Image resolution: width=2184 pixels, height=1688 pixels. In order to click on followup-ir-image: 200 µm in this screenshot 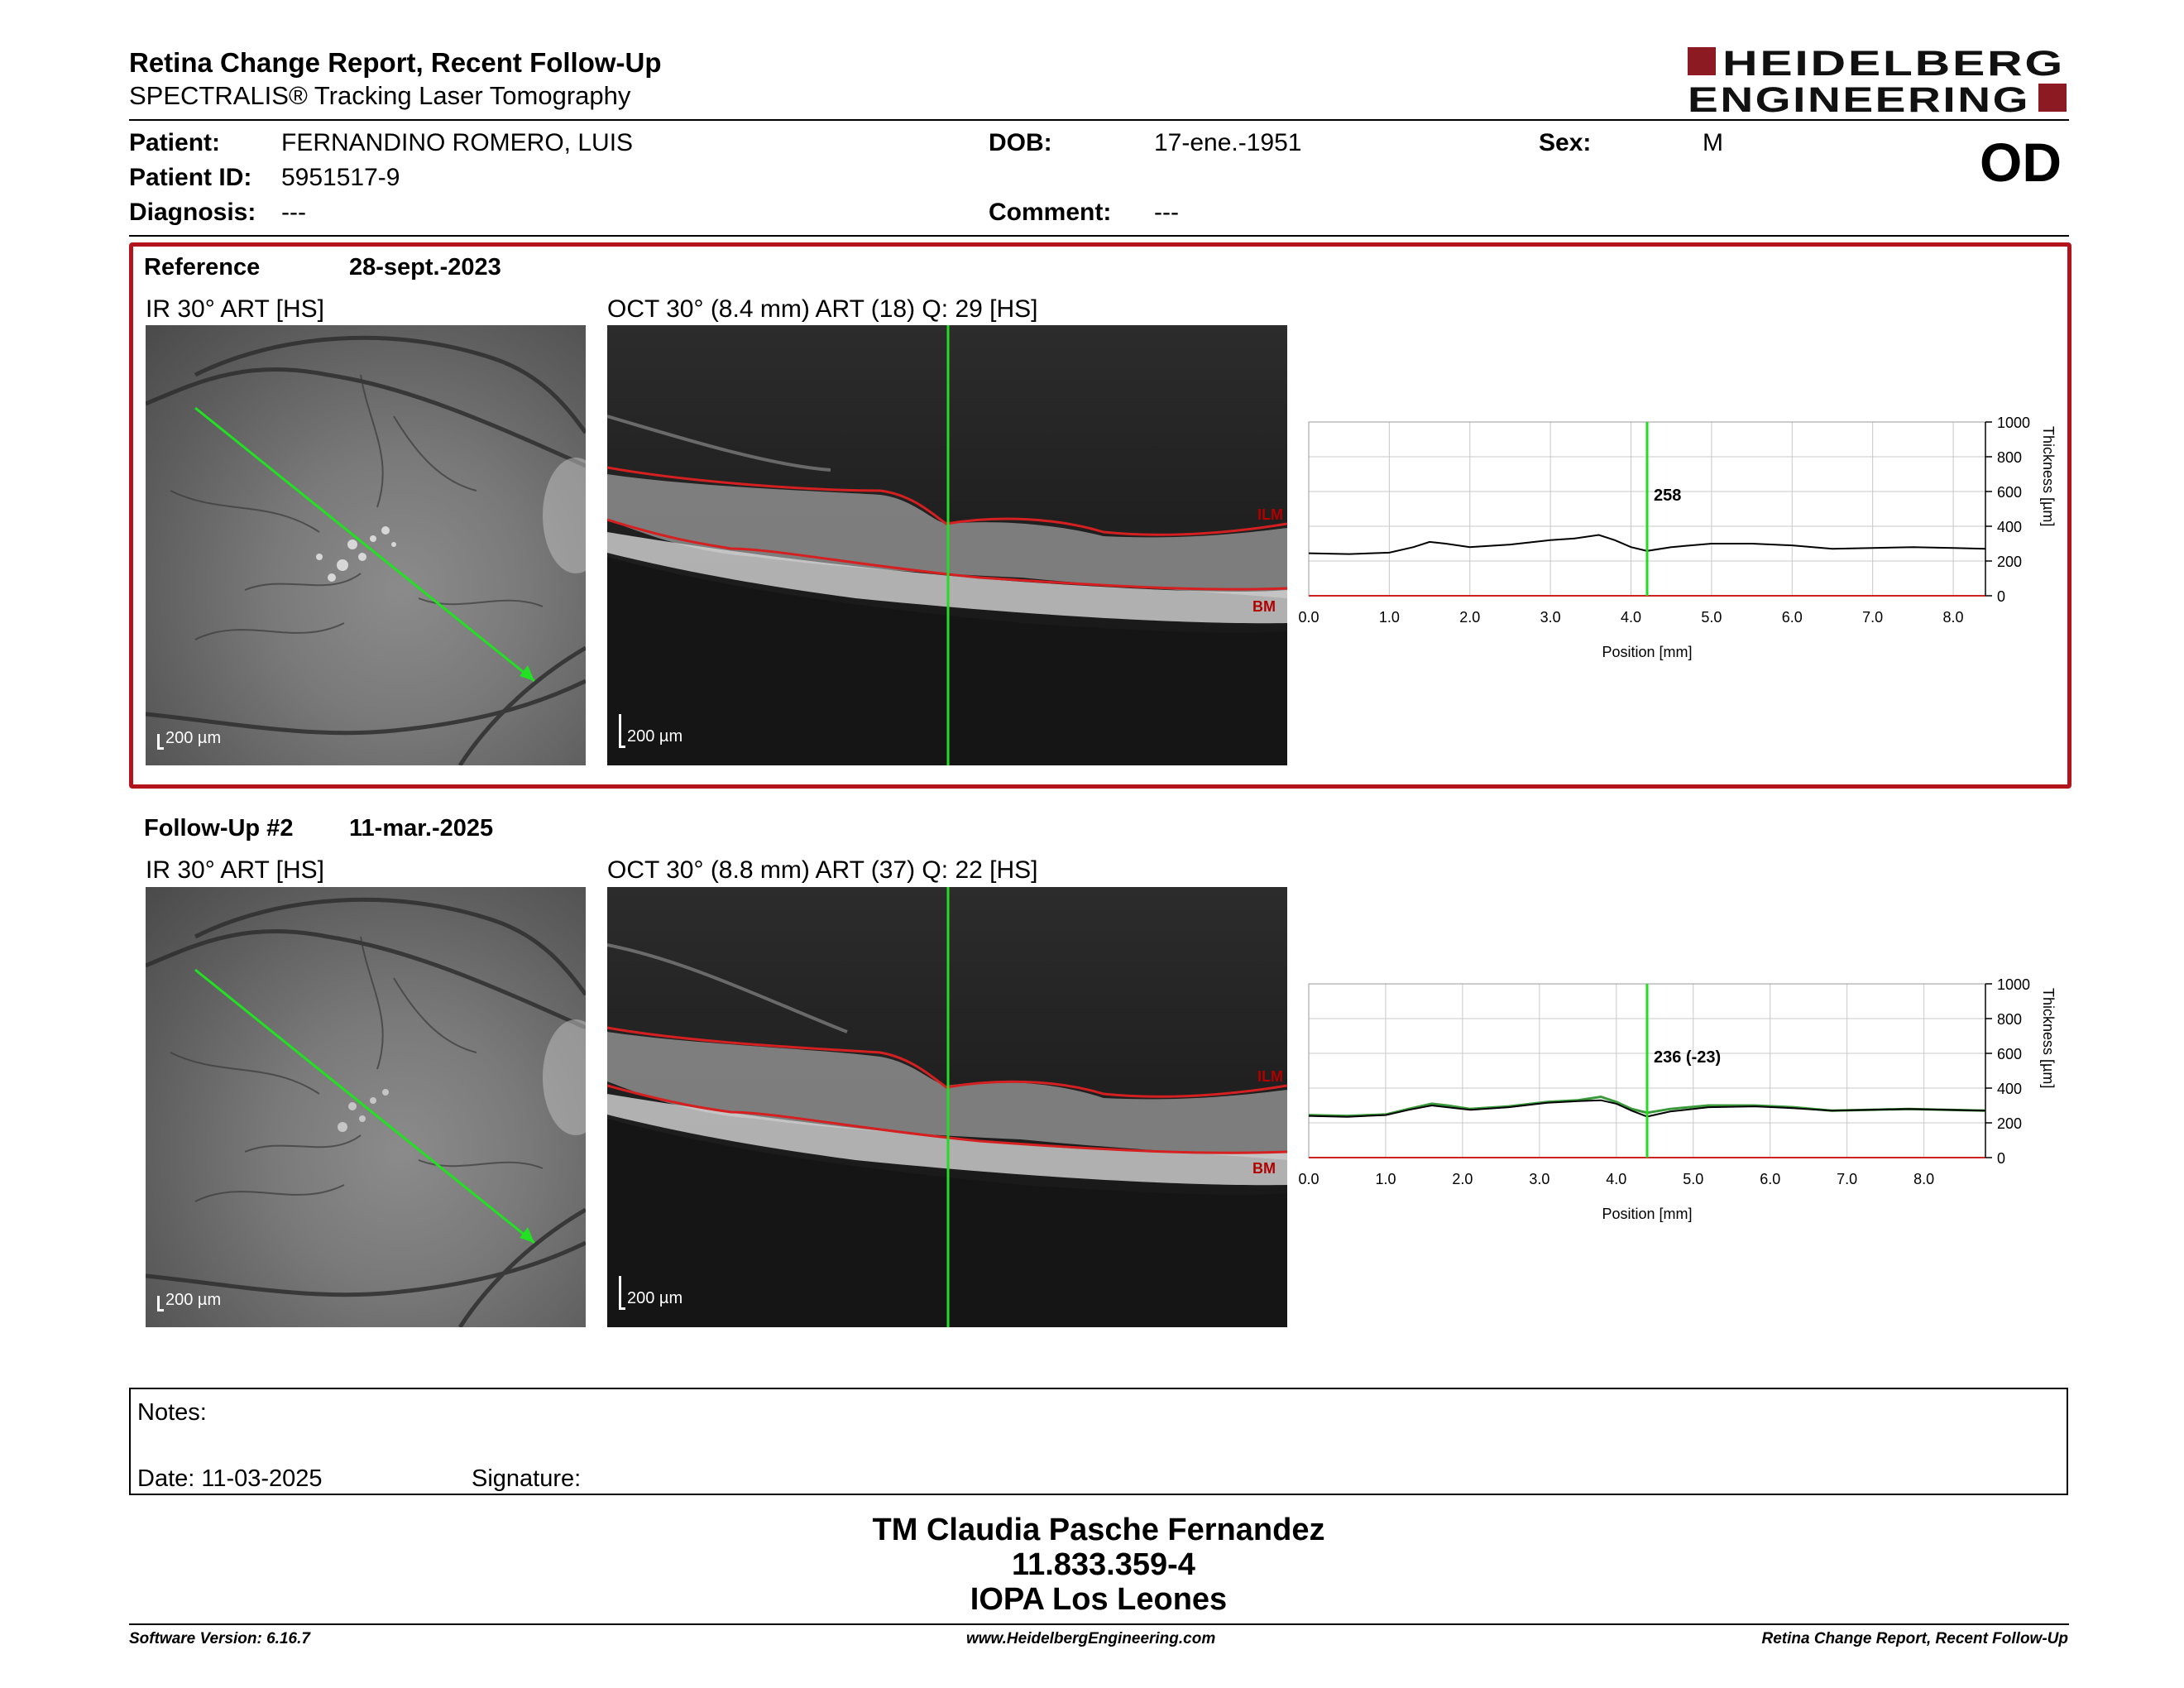, I will do `click(366, 1107)`.